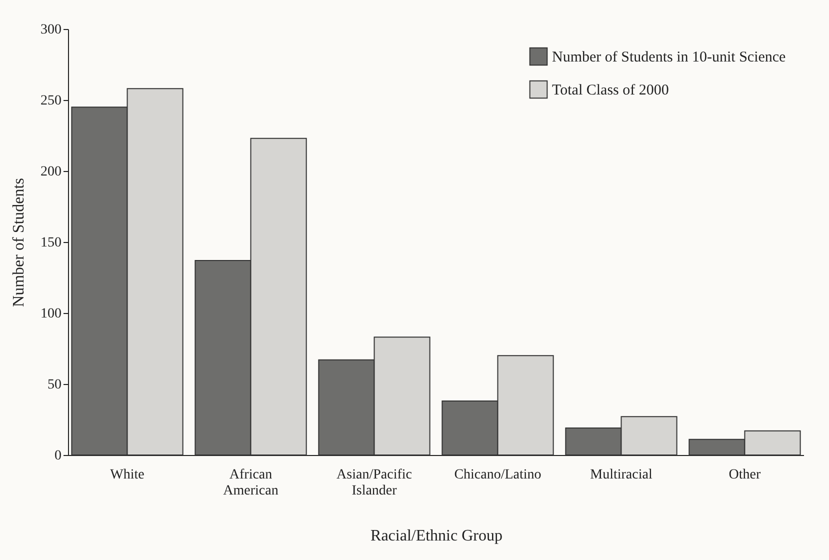  Describe the element at coordinates (436, 536) in the screenshot. I see `x-axis-title: Racial/Ethnic Group` at that location.